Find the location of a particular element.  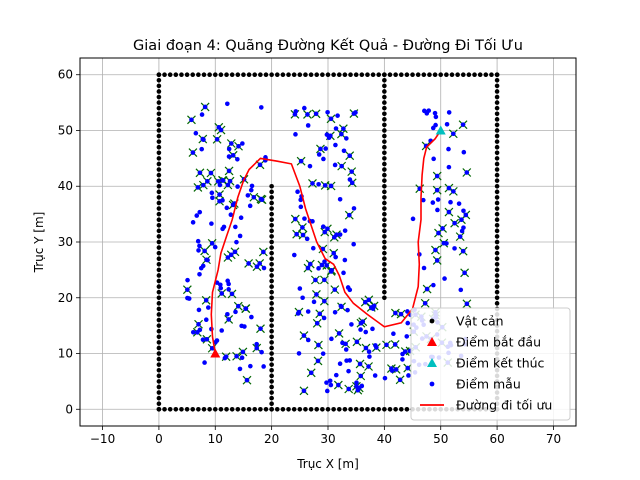

goal-marker is located at coordinates (440, 130).